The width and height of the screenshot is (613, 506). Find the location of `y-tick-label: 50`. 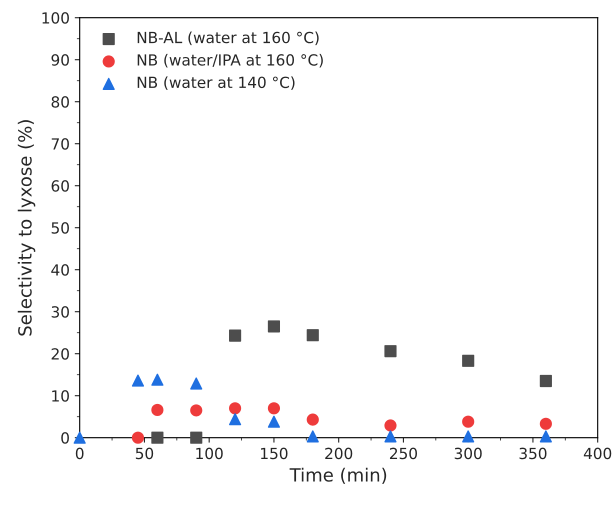

y-tick-label: 50 is located at coordinates (60, 228).